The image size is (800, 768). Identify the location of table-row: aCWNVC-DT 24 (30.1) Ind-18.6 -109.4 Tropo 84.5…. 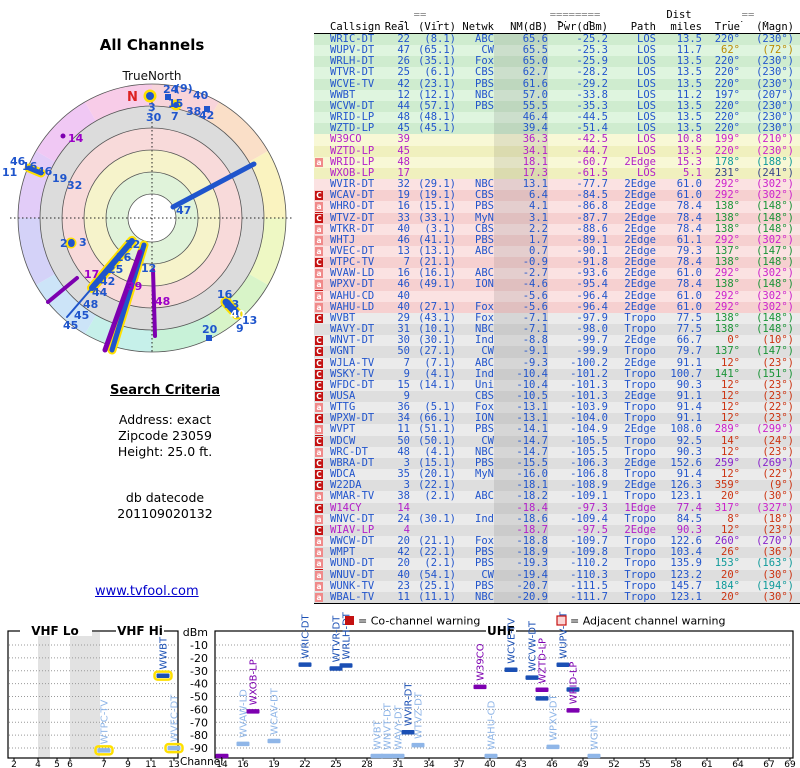
(557, 519).